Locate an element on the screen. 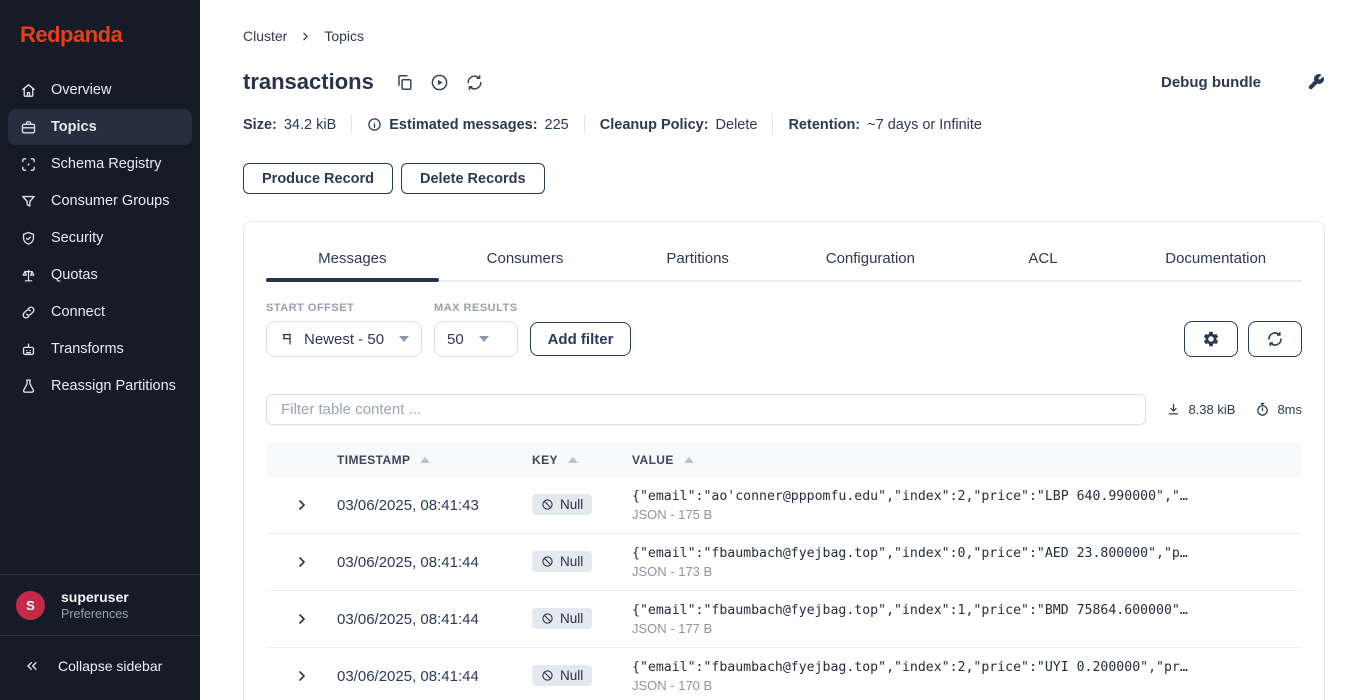 This screenshot has width=1366, height=700. home-icon is located at coordinates (28, 90).